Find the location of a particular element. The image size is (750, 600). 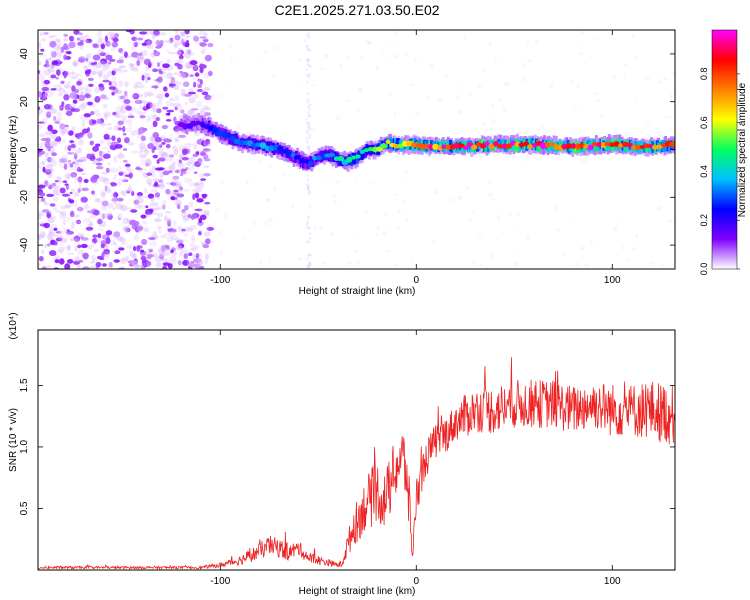

snr-ylabel: SNR (10 * v/v) is located at coordinates (13, 440).